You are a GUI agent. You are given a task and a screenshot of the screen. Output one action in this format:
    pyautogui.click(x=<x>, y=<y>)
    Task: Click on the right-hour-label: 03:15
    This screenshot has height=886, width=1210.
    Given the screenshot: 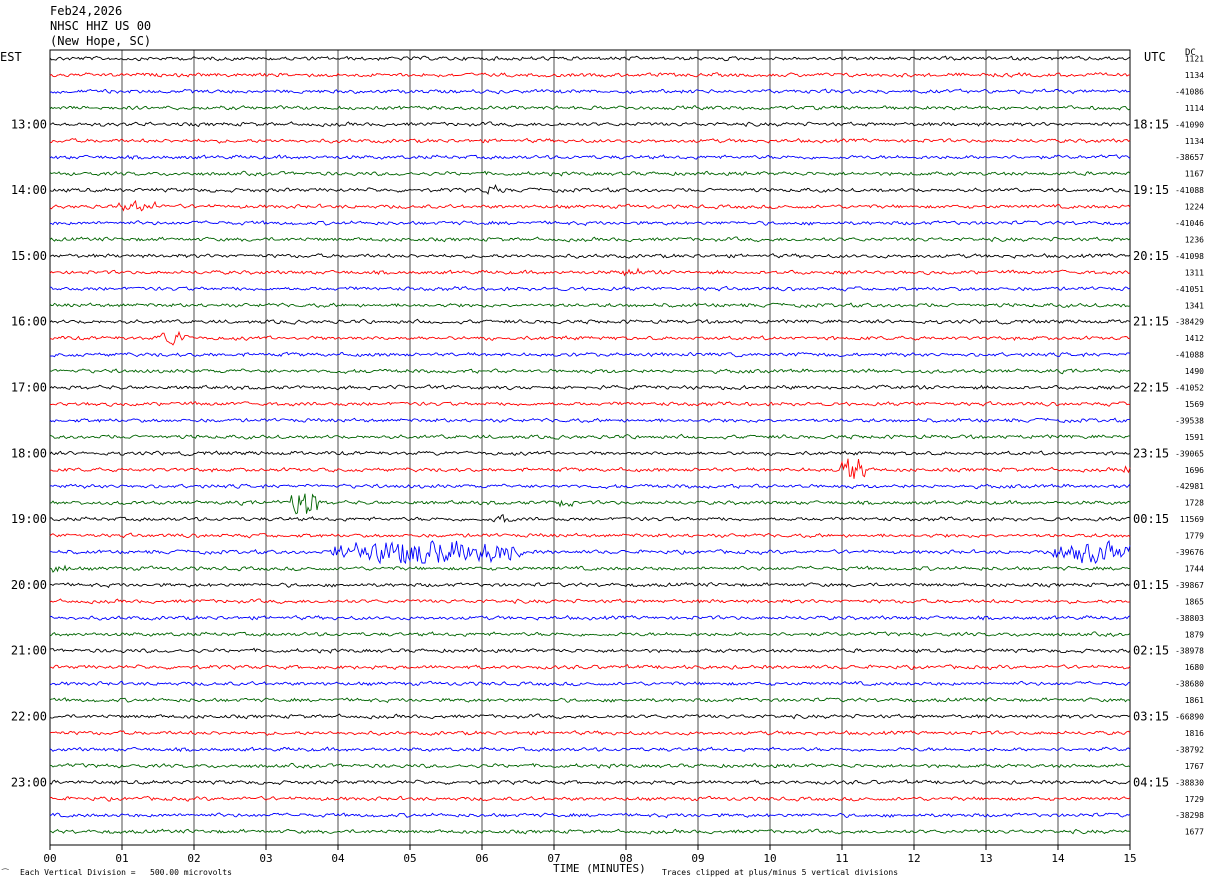 What is the action you would take?
    pyautogui.click(x=1151, y=717)
    